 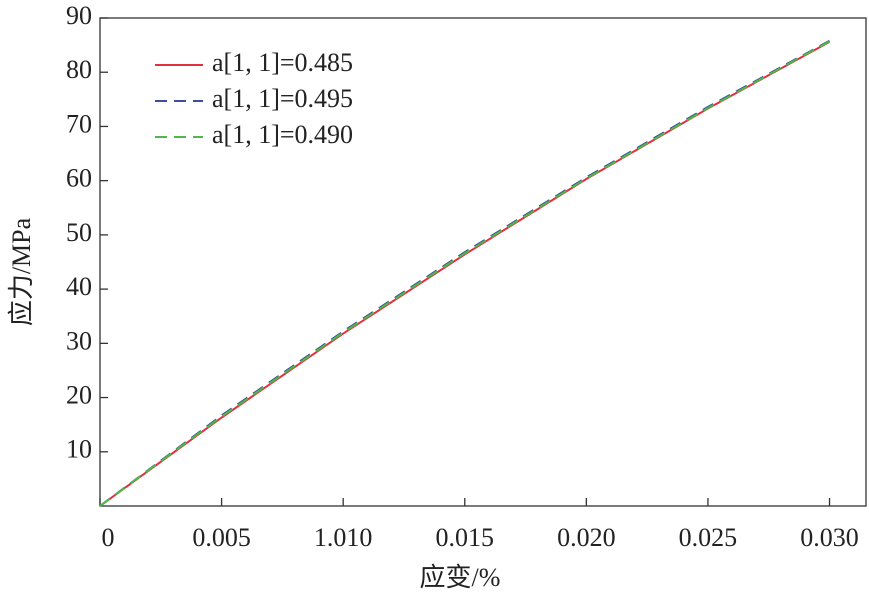 What do you see at coordinates (586, 537) in the screenshot?
I see `x-tick-label: 0.020` at bounding box center [586, 537].